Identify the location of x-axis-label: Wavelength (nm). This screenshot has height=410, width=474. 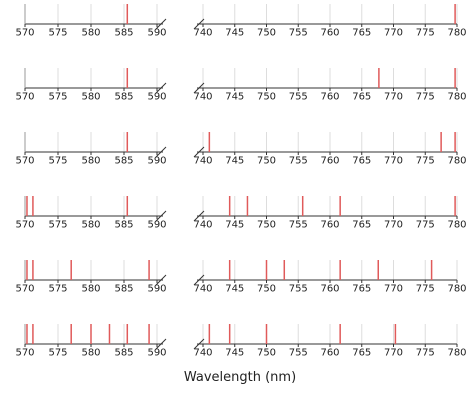
(240, 377).